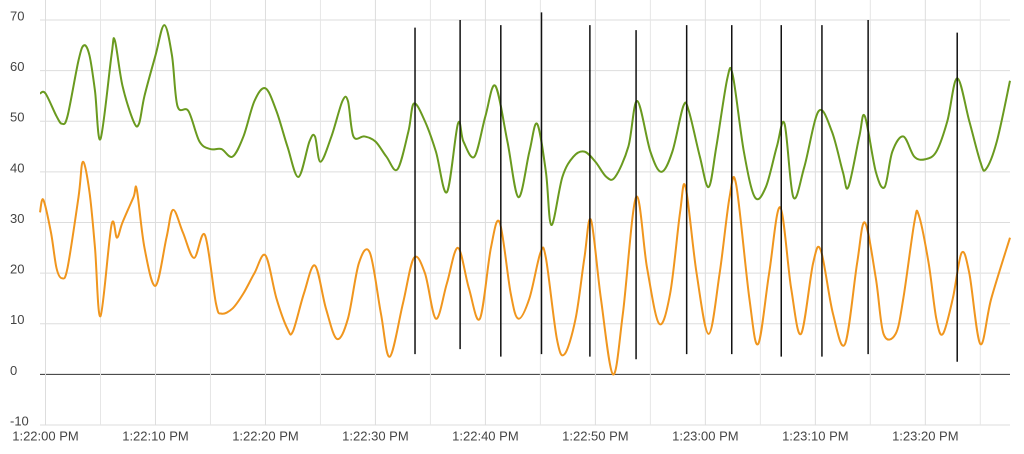  I want to click on y-tick-label: 50, so click(17, 117).